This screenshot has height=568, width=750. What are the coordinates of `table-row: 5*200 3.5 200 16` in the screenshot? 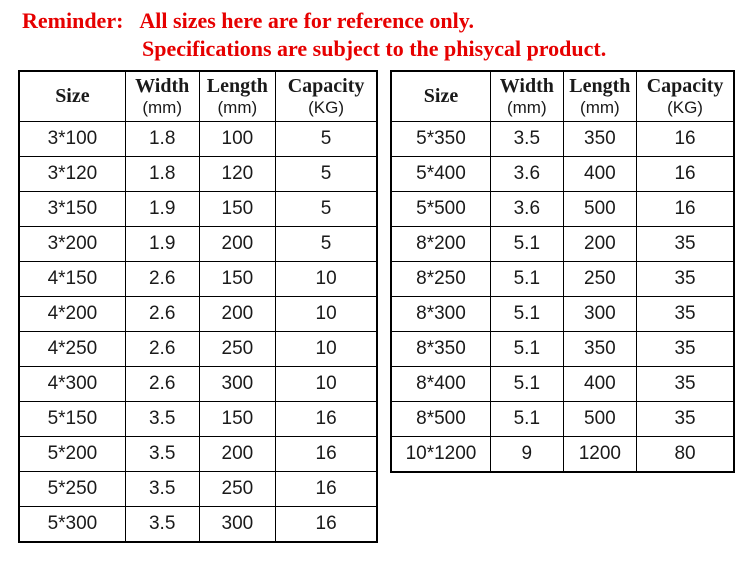 It's located at (198, 454).